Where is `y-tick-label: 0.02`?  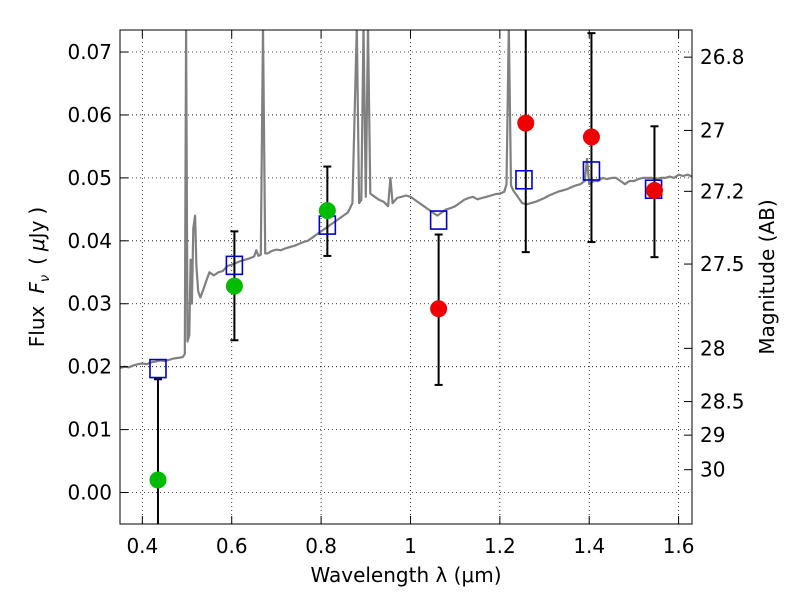 y-tick-label: 0.02 is located at coordinates (89, 367).